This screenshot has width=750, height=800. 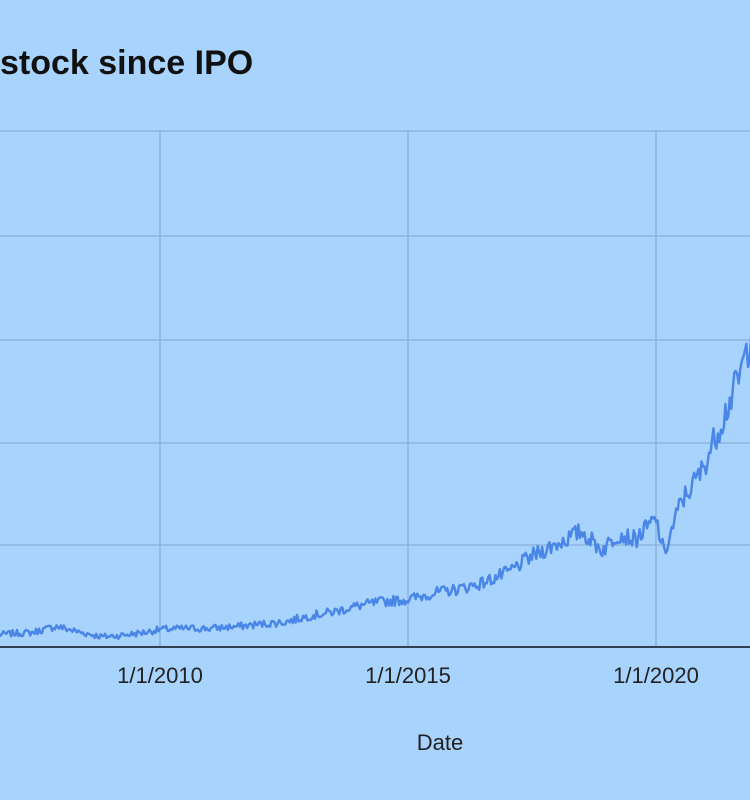 I want to click on chart-title: stock since IPO, so click(x=127, y=63).